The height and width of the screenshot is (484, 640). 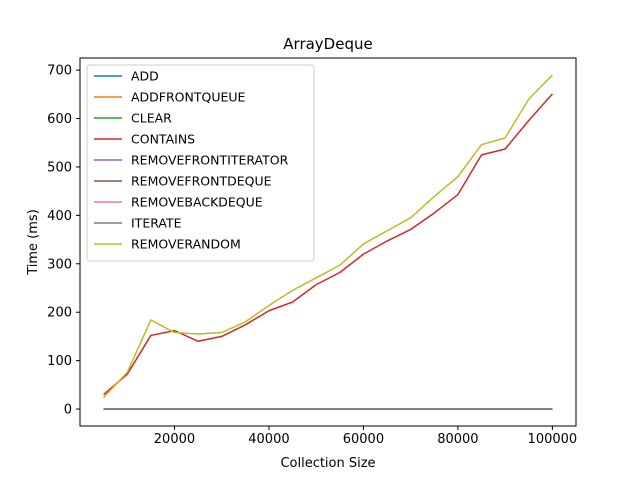 I want to click on x-axis: 20000 40000 60000 80000 100000, so click(x=365, y=436).